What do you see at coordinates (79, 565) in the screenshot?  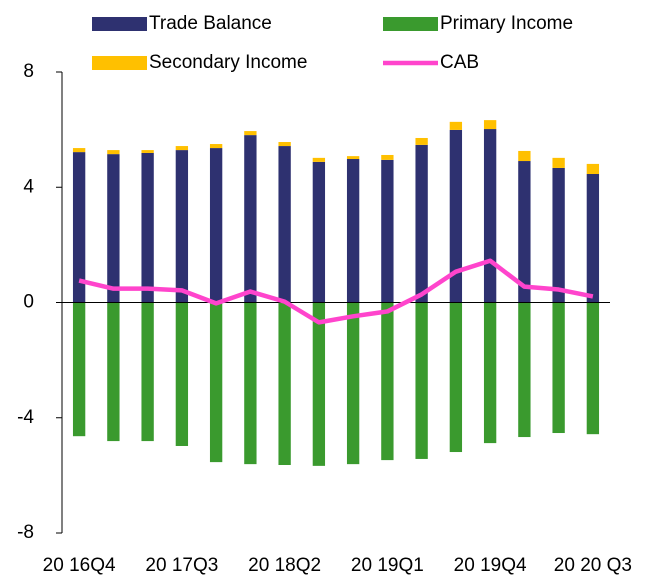 I see `x-tick-label: 20 16Q4` at bounding box center [79, 565].